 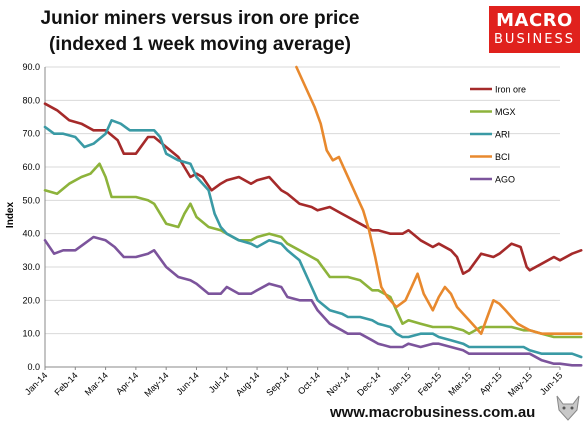 What do you see at coordinates (199, 44) in the screenshot?
I see `chart-title-line-2: (indexed 1 week moving average)` at bounding box center [199, 44].